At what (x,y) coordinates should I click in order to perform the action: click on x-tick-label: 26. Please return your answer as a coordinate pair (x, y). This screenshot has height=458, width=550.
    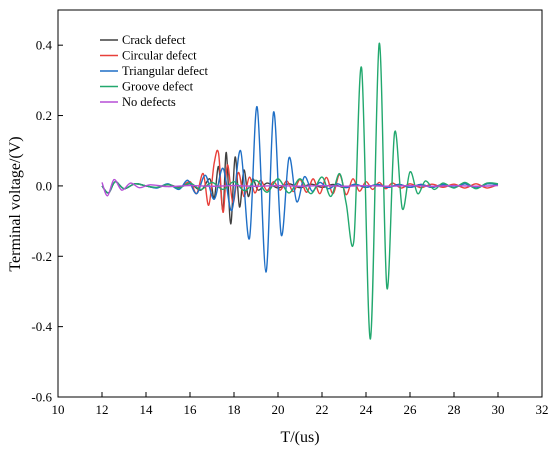
    Looking at the image, I should click on (411, 409).